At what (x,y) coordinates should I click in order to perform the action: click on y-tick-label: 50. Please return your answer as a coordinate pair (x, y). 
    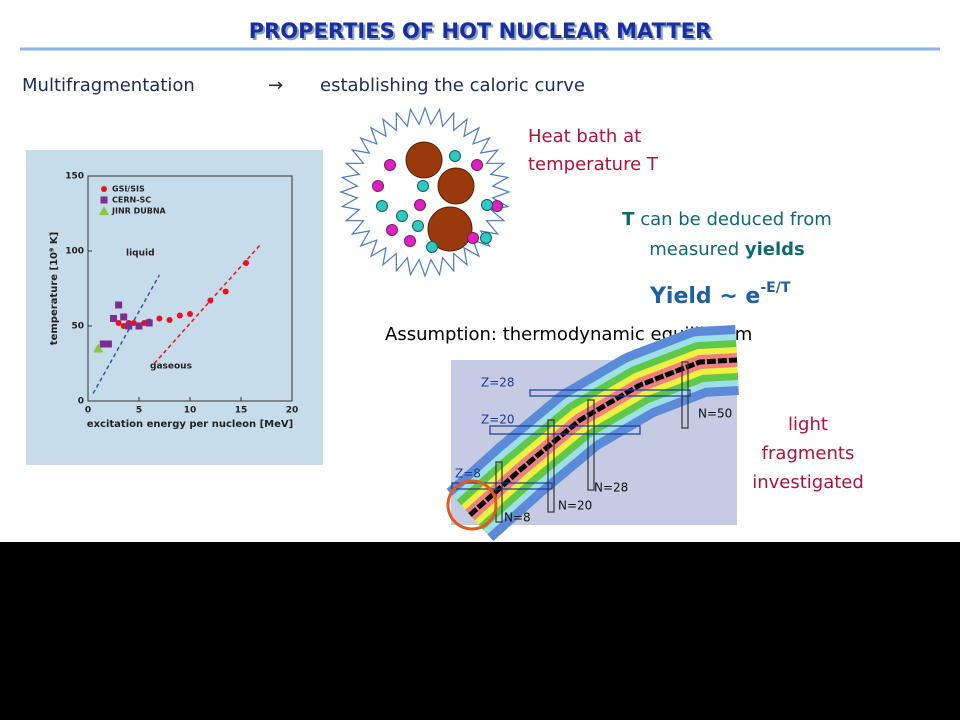
    Looking at the image, I should click on (77, 327).